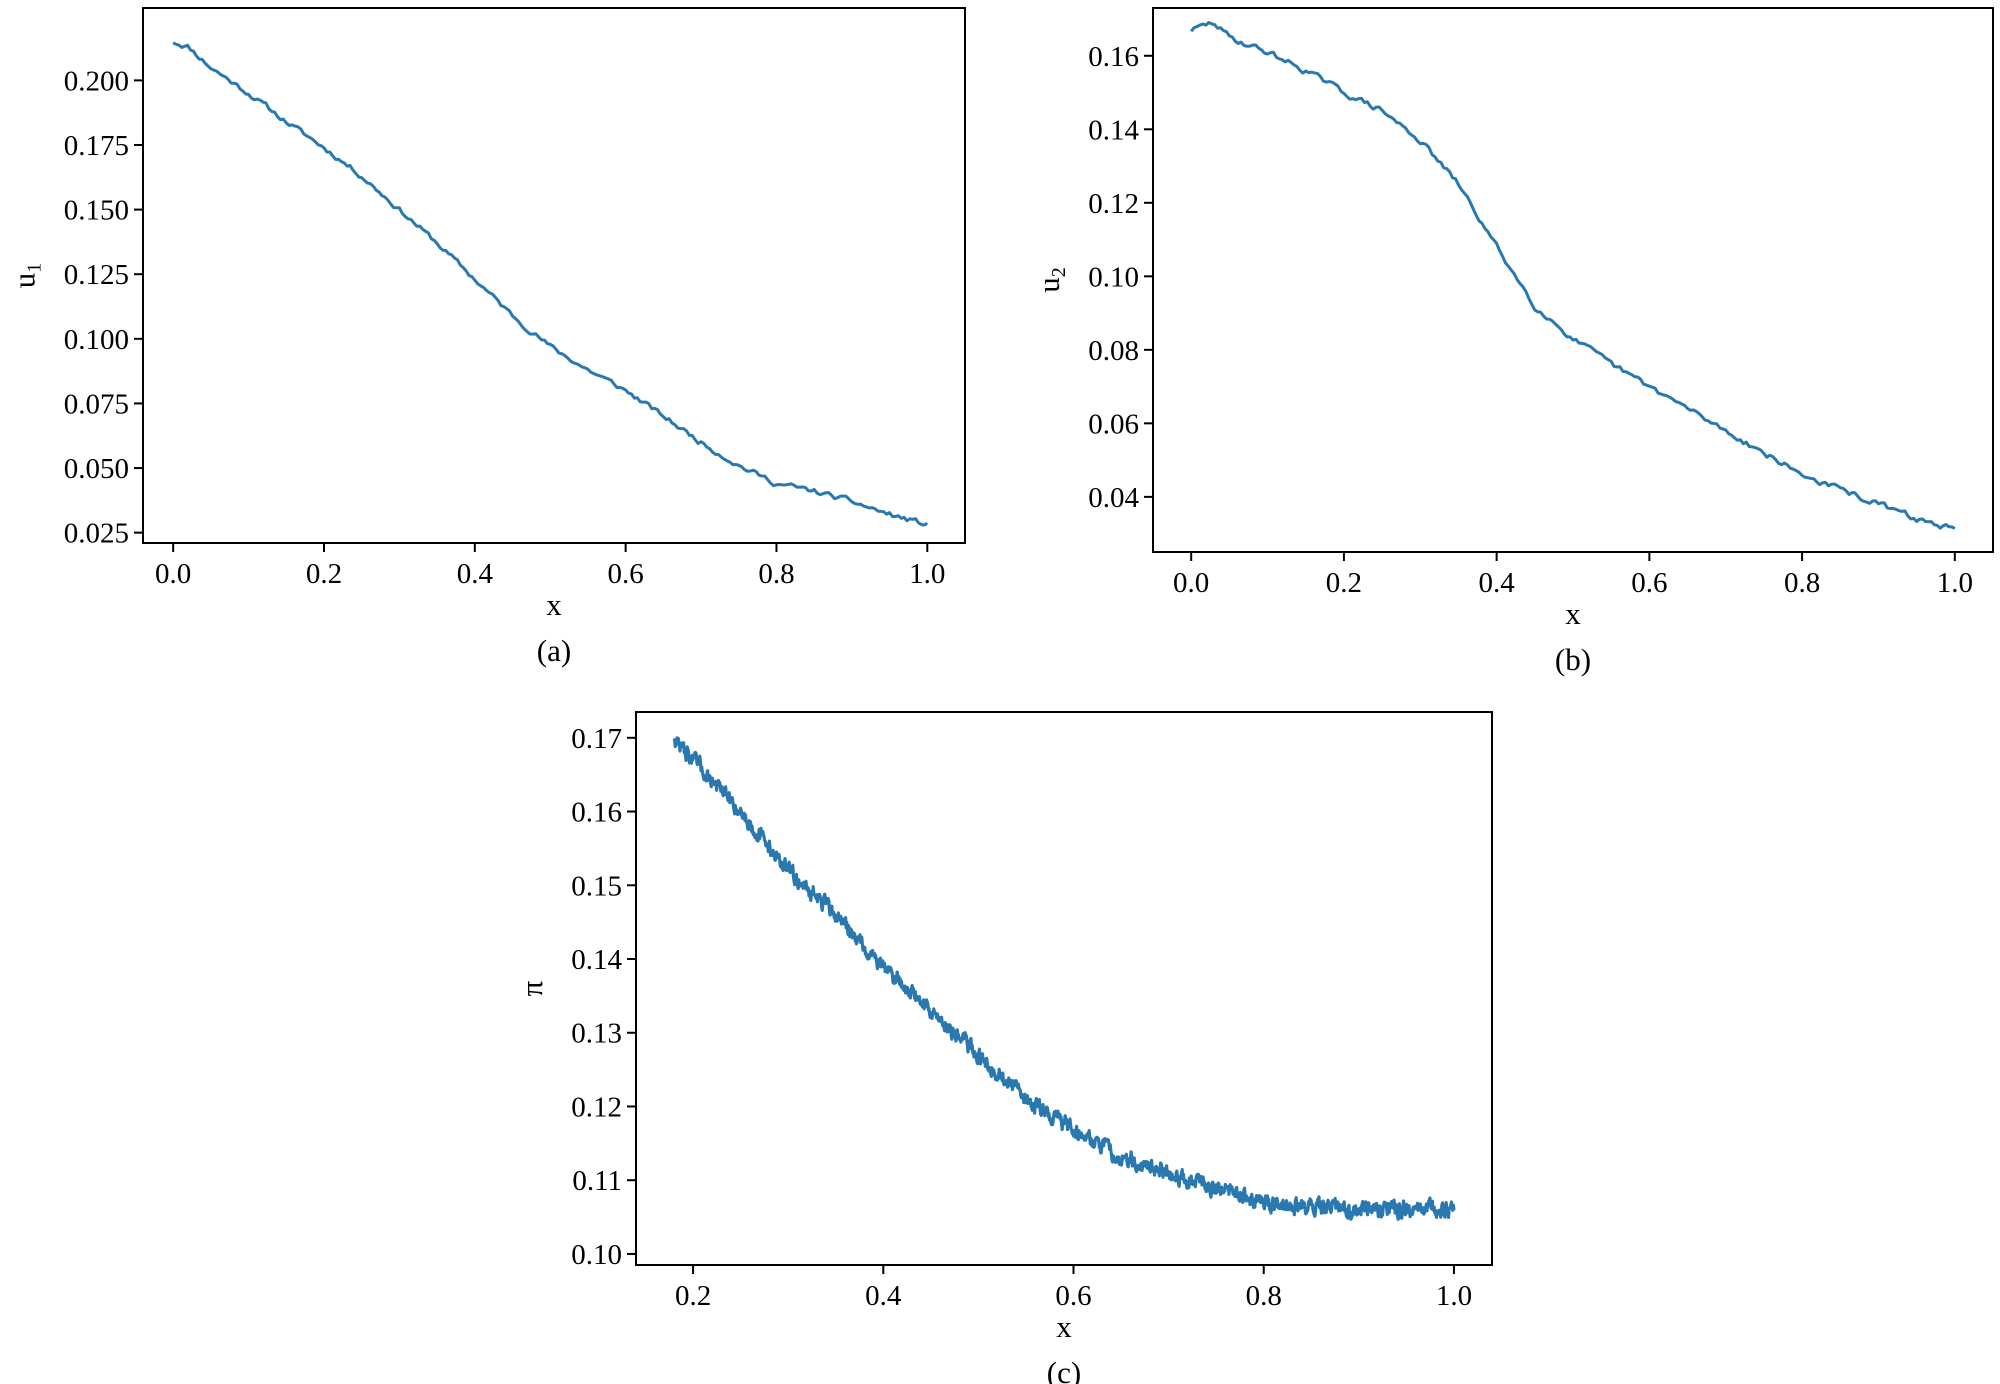 The height and width of the screenshot is (1384, 2000). What do you see at coordinates (96, 81) in the screenshot?
I see `y-tick-label: 0.200` at bounding box center [96, 81].